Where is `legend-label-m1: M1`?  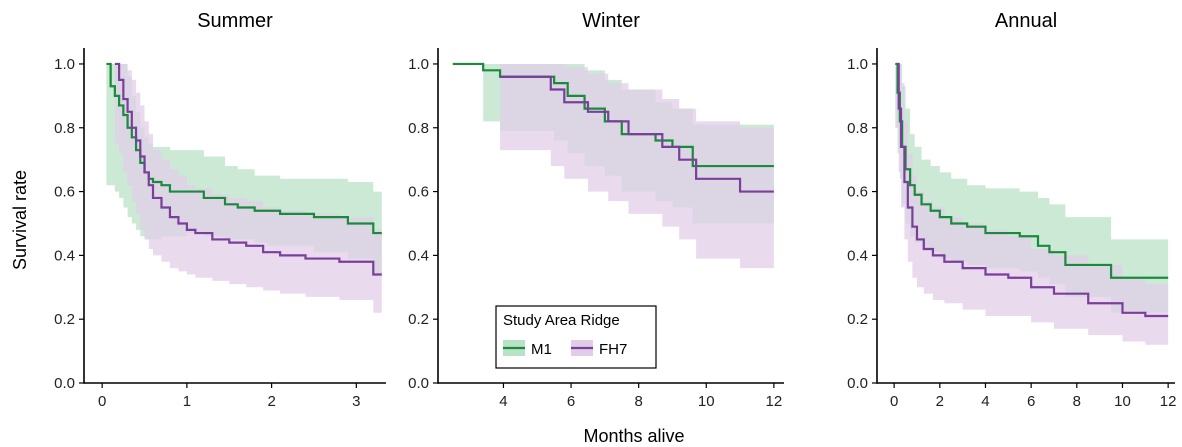 legend-label-m1: M1 is located at coordinates (541, 349).